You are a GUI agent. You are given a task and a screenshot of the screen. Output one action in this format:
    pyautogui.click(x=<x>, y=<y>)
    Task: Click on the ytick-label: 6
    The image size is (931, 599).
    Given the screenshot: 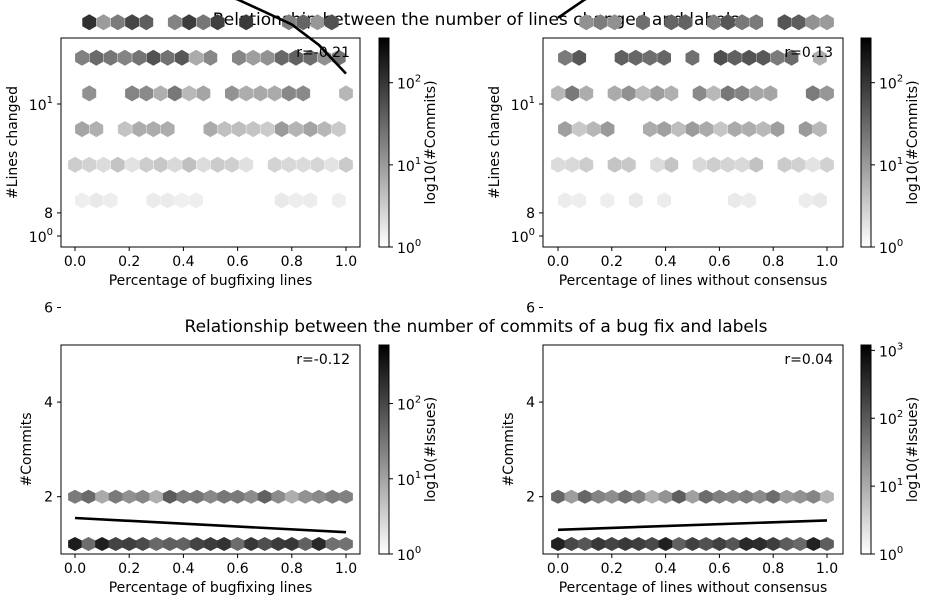 What is the action you would take?
    pyautogui.click(x=48, y=309)
    